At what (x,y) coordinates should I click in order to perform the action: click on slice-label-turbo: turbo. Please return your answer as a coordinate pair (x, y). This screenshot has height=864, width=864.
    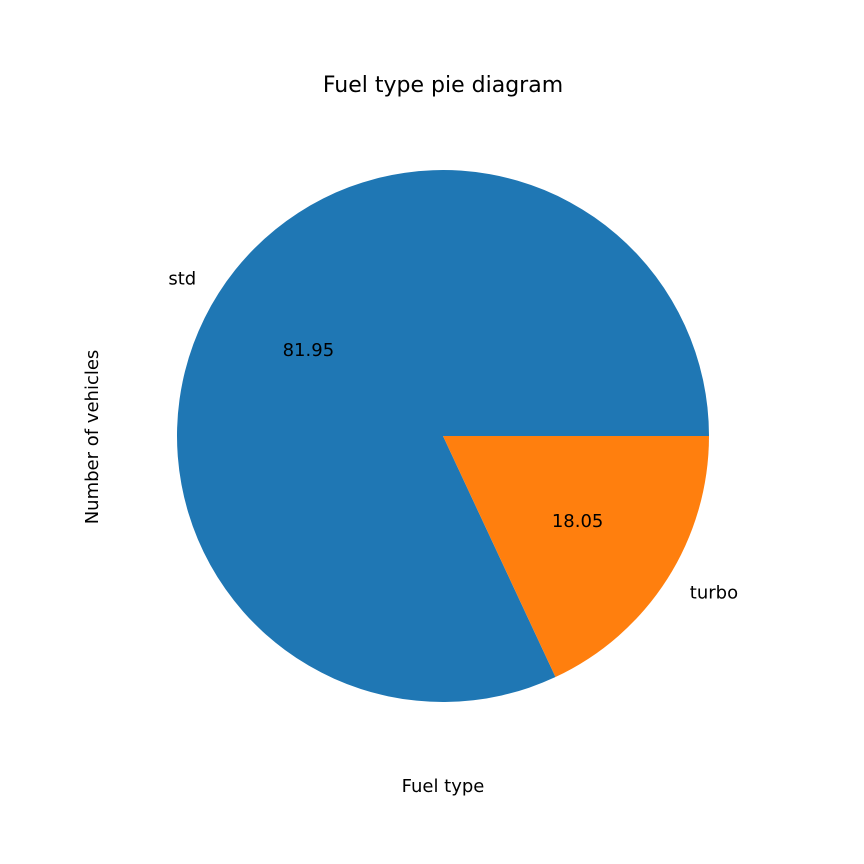
    Looking at the image, I should click on (714, 593).